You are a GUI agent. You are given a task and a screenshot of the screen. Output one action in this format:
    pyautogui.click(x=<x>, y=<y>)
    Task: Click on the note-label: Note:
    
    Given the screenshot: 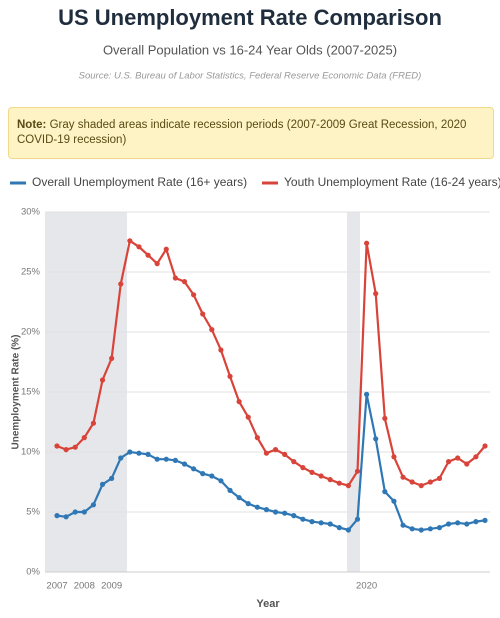 What is the action you would take?
    pyautogui.click(x=32, y=125)
    